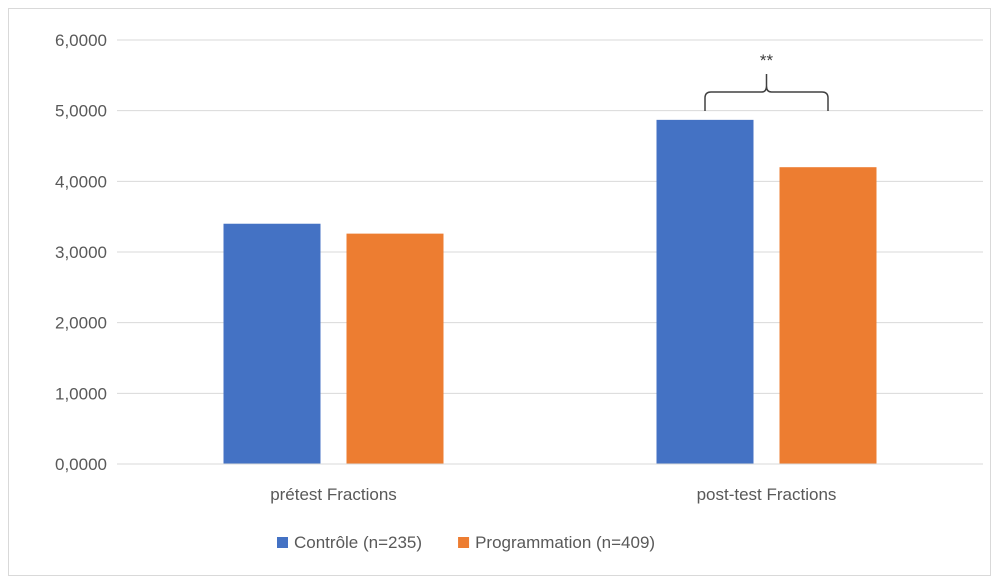 This screenshot has width=1000, height=578. I want to click on x-axis-categories: prétest Fractions post-test Fractions, so click(553, 494).